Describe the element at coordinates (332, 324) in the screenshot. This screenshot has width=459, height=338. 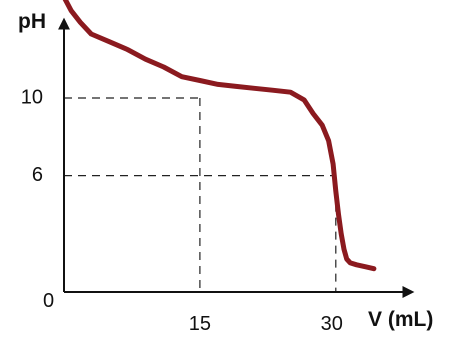
I see `x-tick-label-30: 30` at that location.